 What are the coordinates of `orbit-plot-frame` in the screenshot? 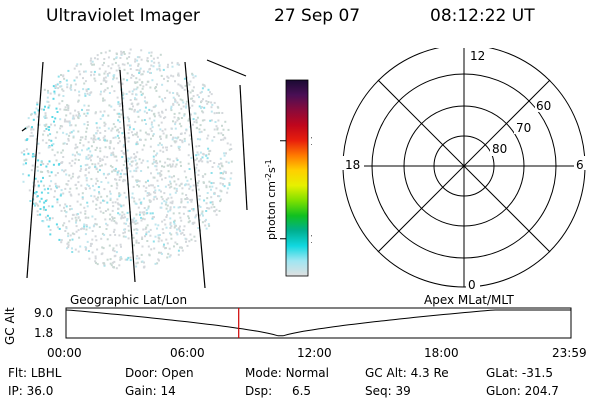 It's located at (318, 323).